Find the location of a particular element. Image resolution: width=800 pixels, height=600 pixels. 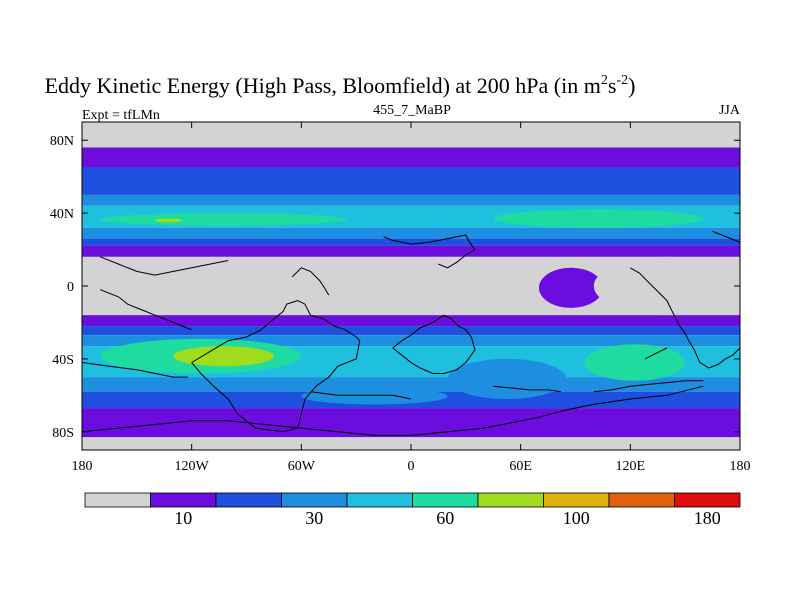

y-tick-label: 40S is located at coordinates (63, 360).